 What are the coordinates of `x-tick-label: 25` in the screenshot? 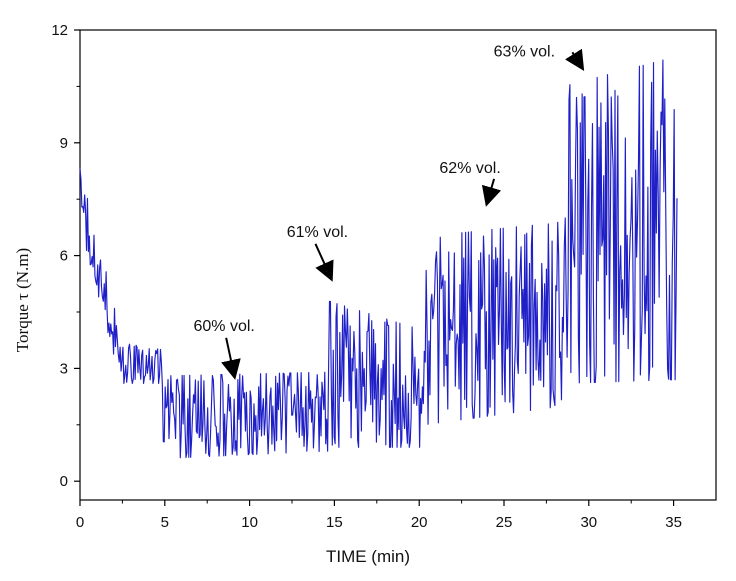 It's located at (504, 522).